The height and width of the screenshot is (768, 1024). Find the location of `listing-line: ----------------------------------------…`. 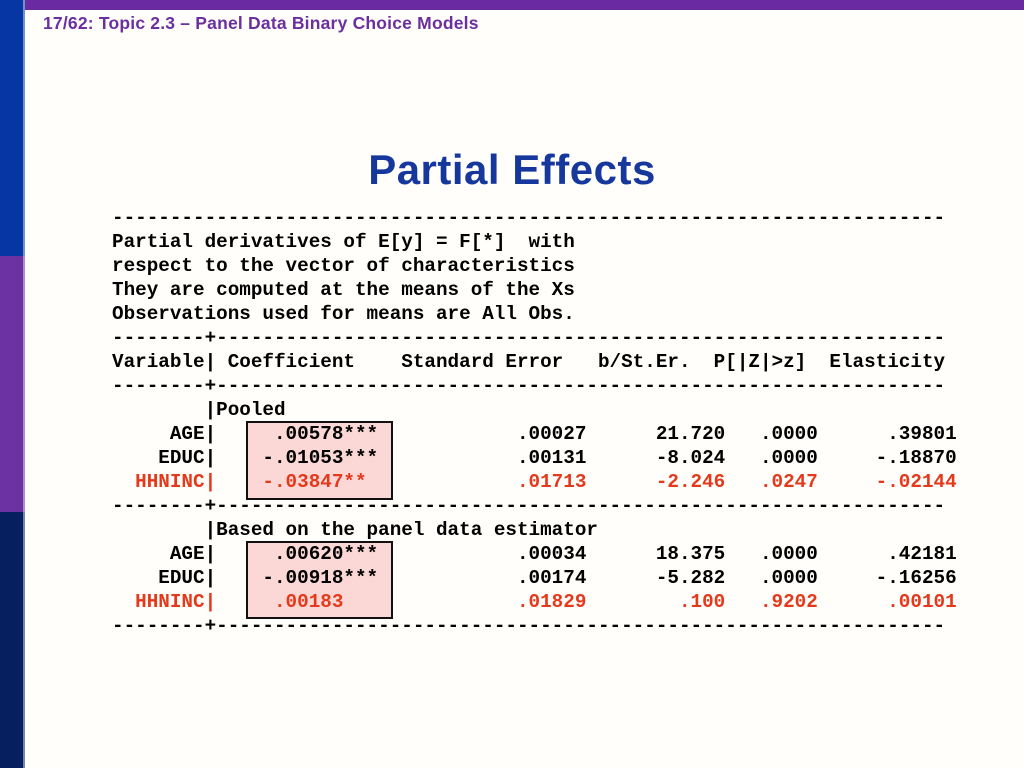

listing-line: ----------------------------------------… is located at coordinates (529, 218).